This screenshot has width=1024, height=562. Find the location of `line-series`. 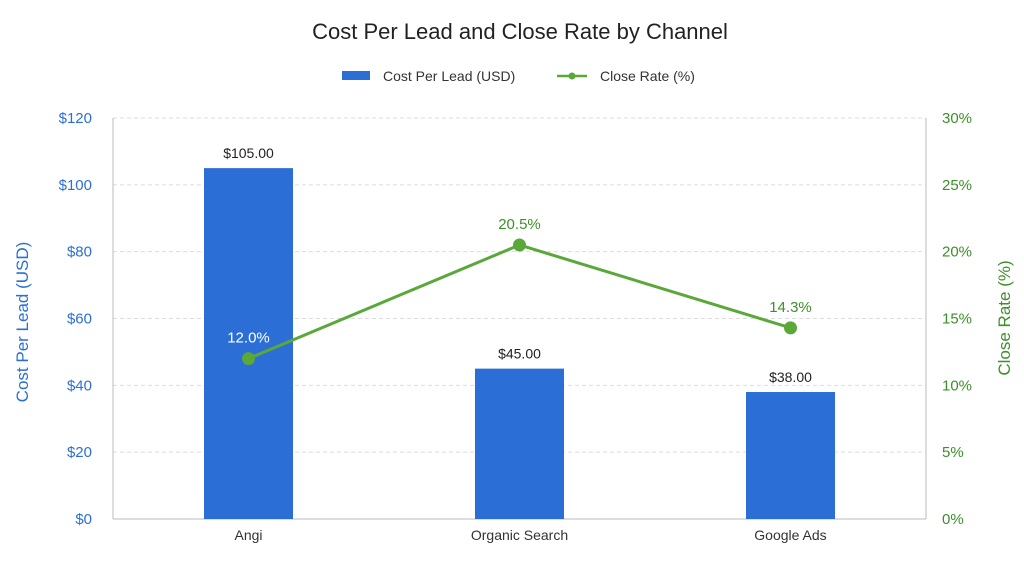

line-series is located at coordinates (519, 302).